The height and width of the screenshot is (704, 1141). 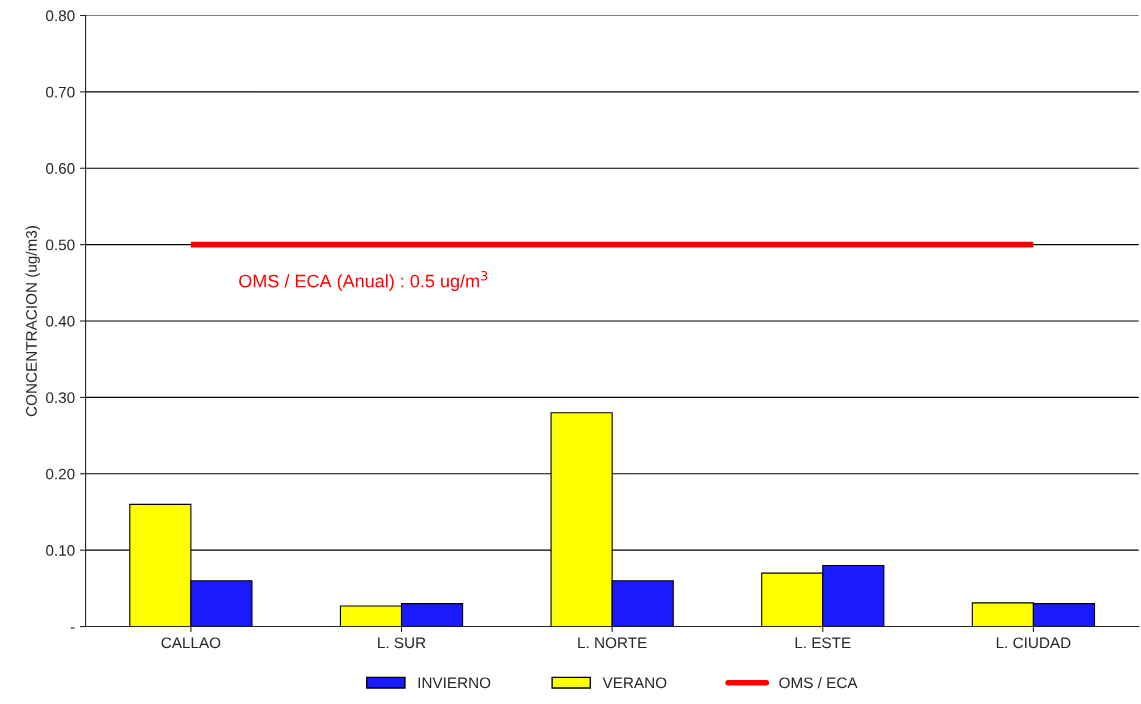 I want to click on y-tick-label: 0.30, so click(x=60, y=398).